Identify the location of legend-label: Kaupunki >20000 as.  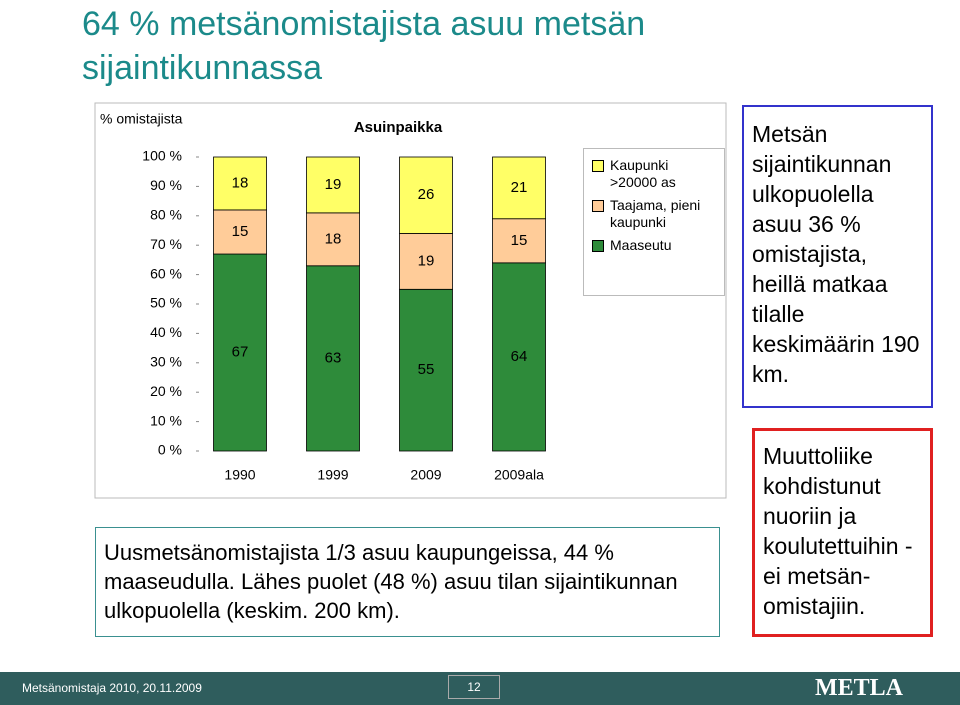
(643, 173).